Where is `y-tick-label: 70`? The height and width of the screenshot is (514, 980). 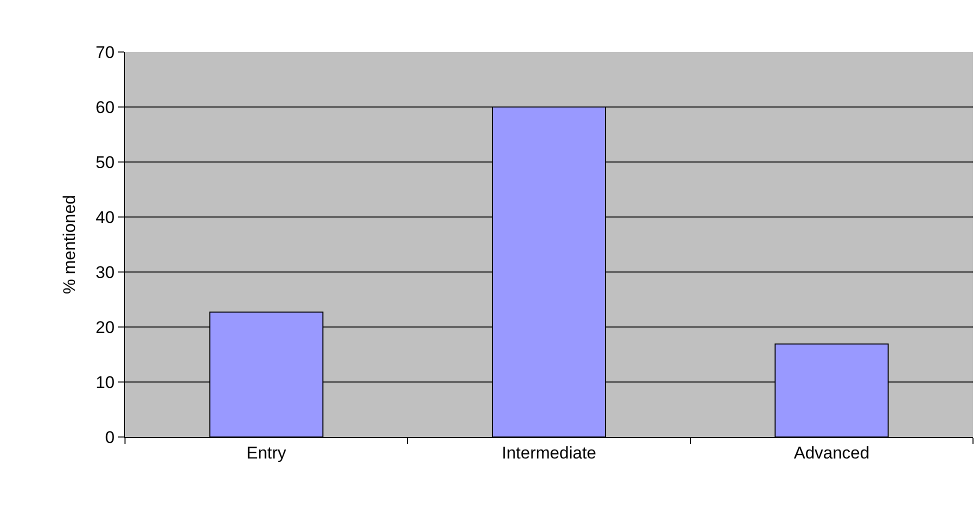
y-tick-label: 70 is located at coordinates (105, 52).